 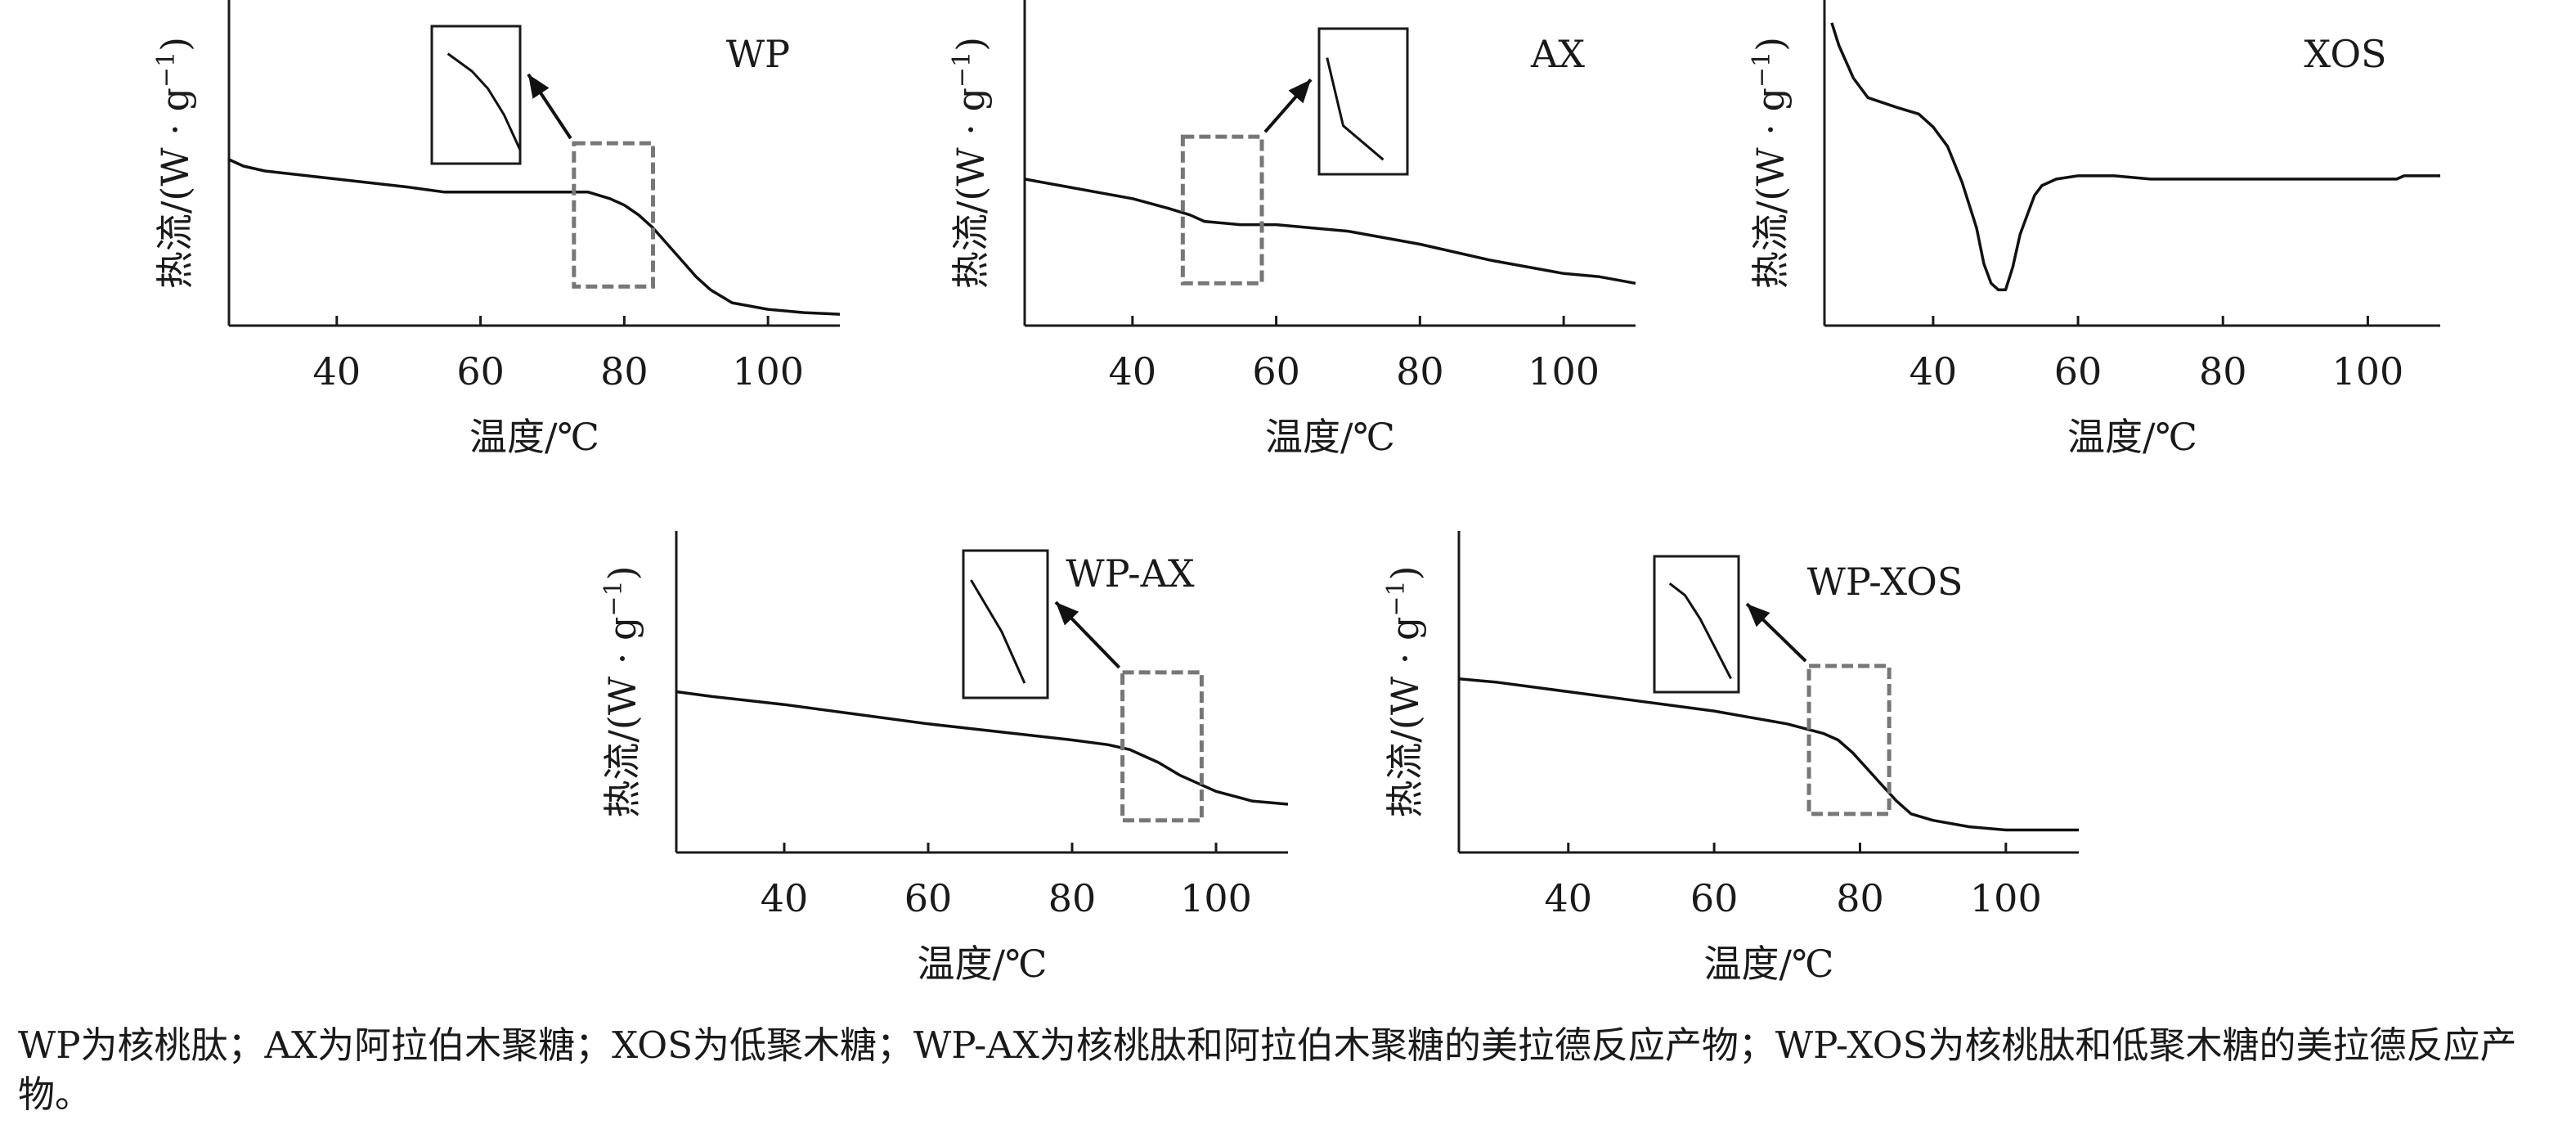 I want to click on panel-title: AX, so click(x=1557, y=54).